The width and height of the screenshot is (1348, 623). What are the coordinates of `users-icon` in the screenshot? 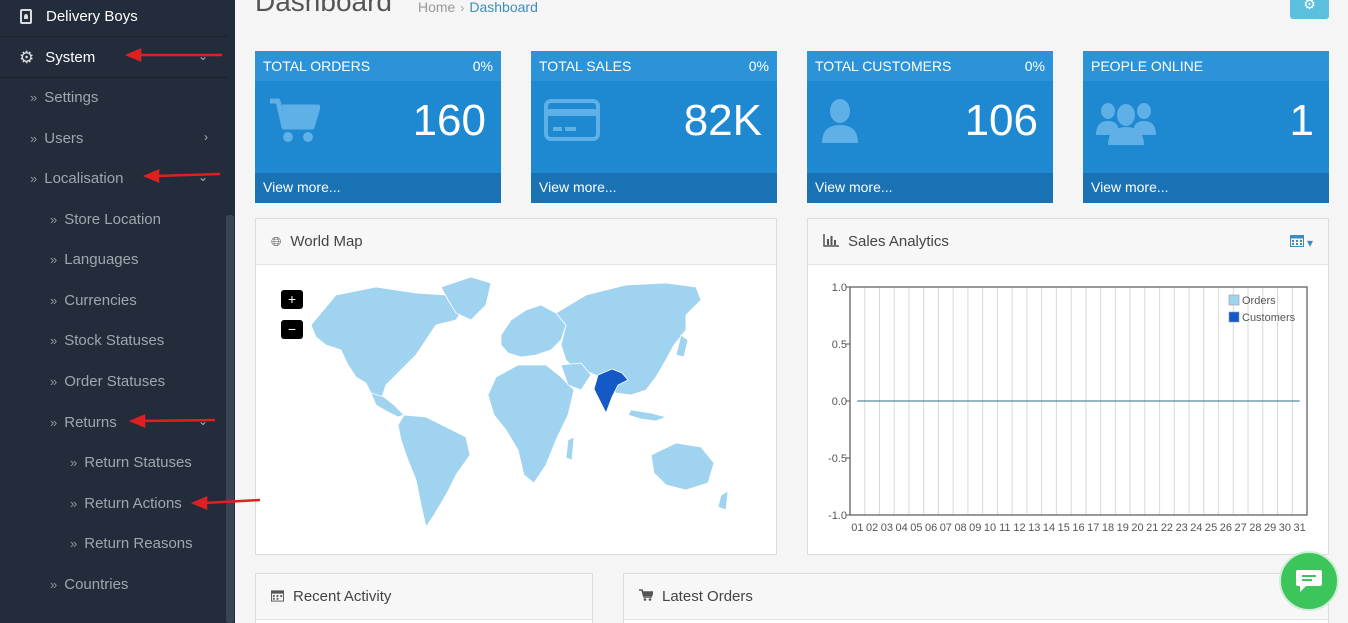 It's located at (1126, 124).